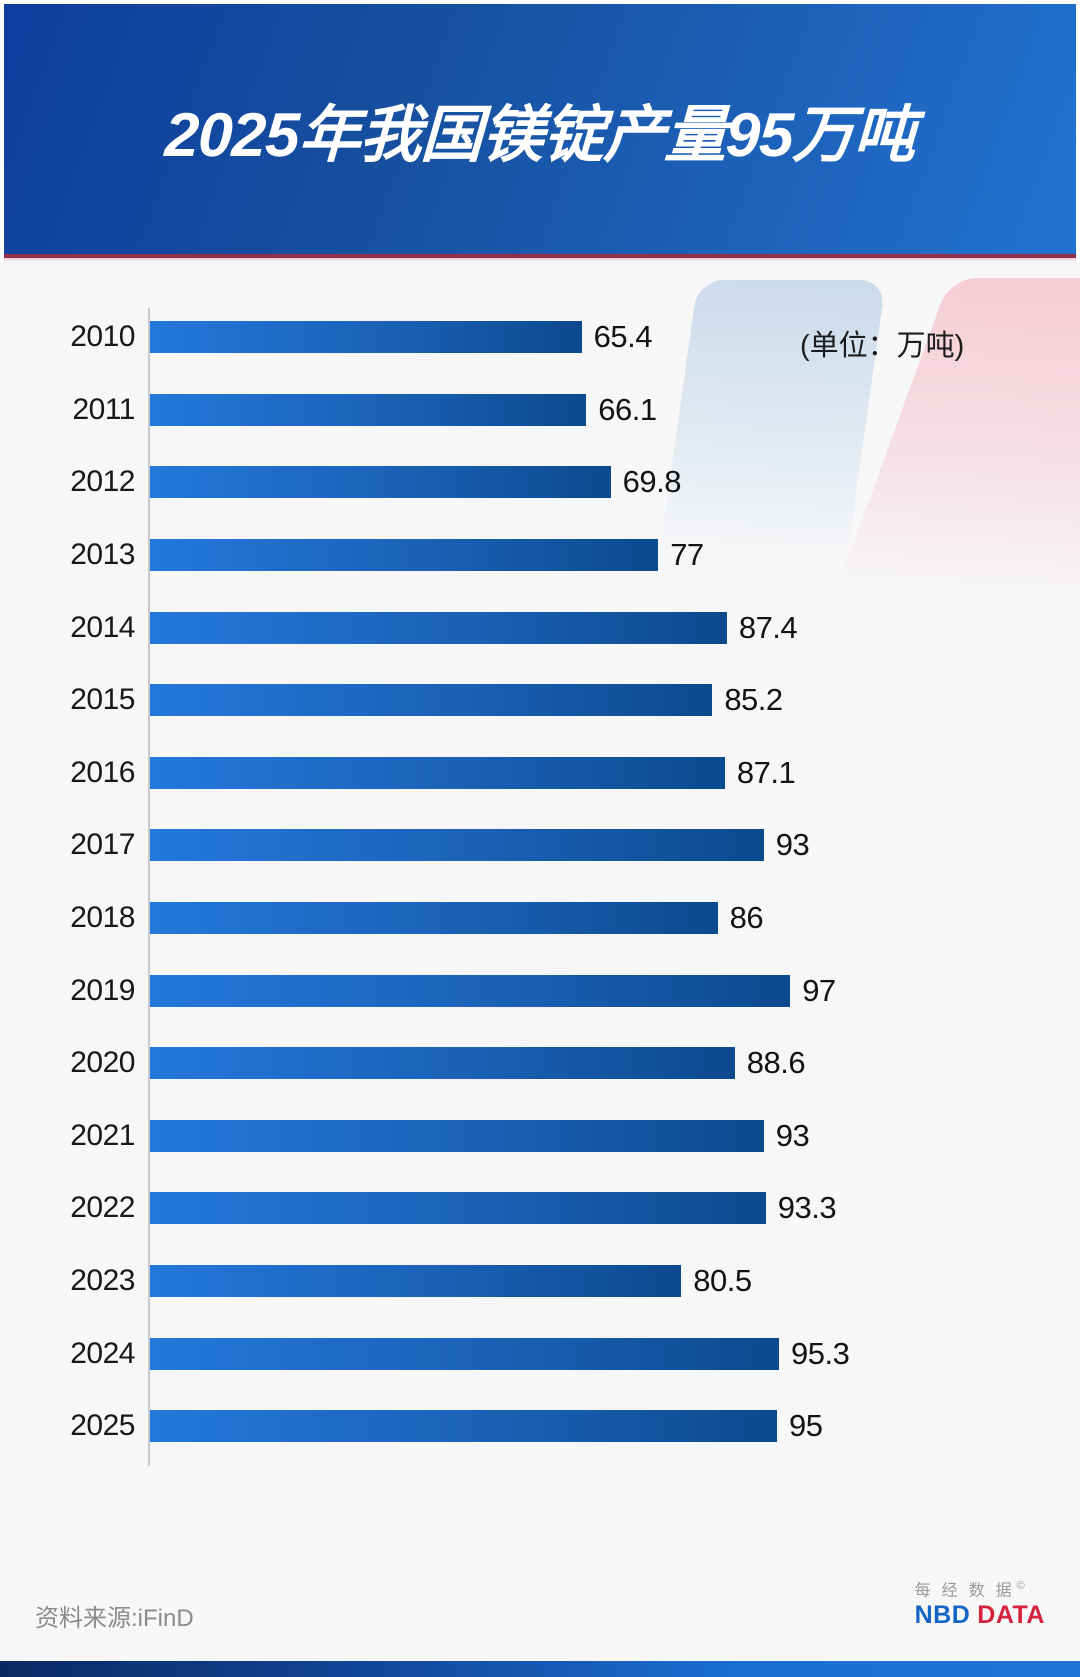  What do you see at coordinates (103, 409) in the screenshot?
I see `year-label: 2011` at bounding box center [103, 409].